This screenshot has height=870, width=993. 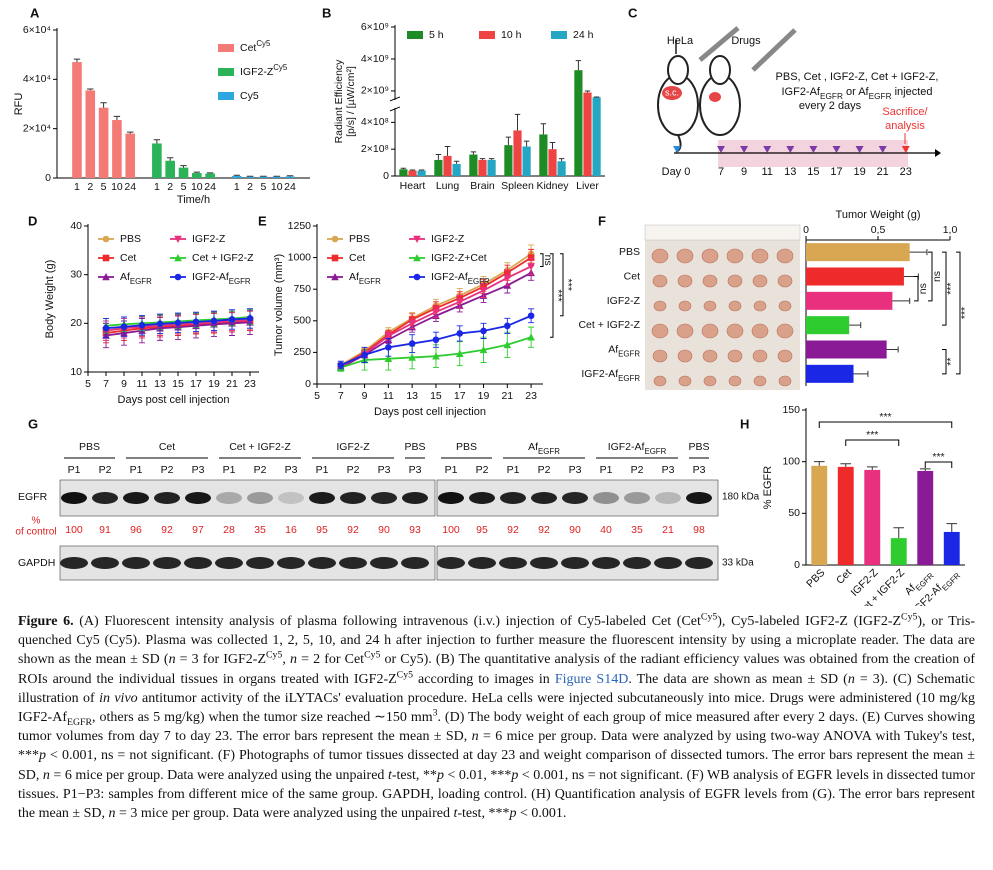 What do you see at coordinates (815, 578) in the screenshot?
I see `x-tick-label-text: PBS` at bounding box center [815, 578].